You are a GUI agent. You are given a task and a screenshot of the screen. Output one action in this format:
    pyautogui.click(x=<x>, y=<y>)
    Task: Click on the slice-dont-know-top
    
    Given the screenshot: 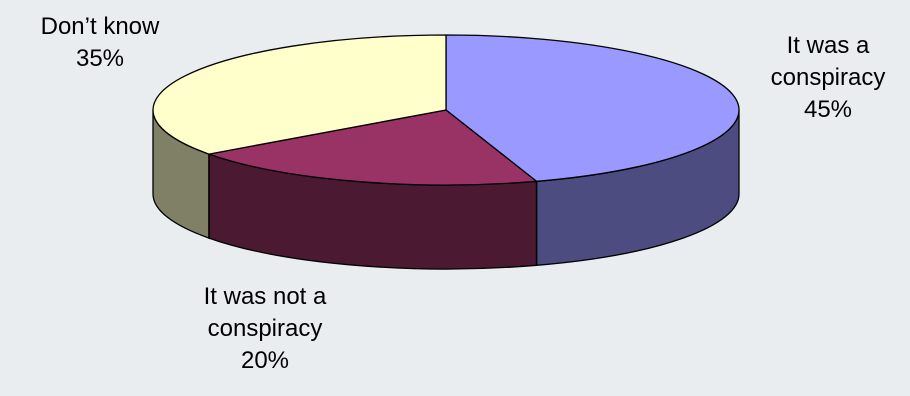 What is the action you would take?
    pyautogui.click(x=299, y=94)
    